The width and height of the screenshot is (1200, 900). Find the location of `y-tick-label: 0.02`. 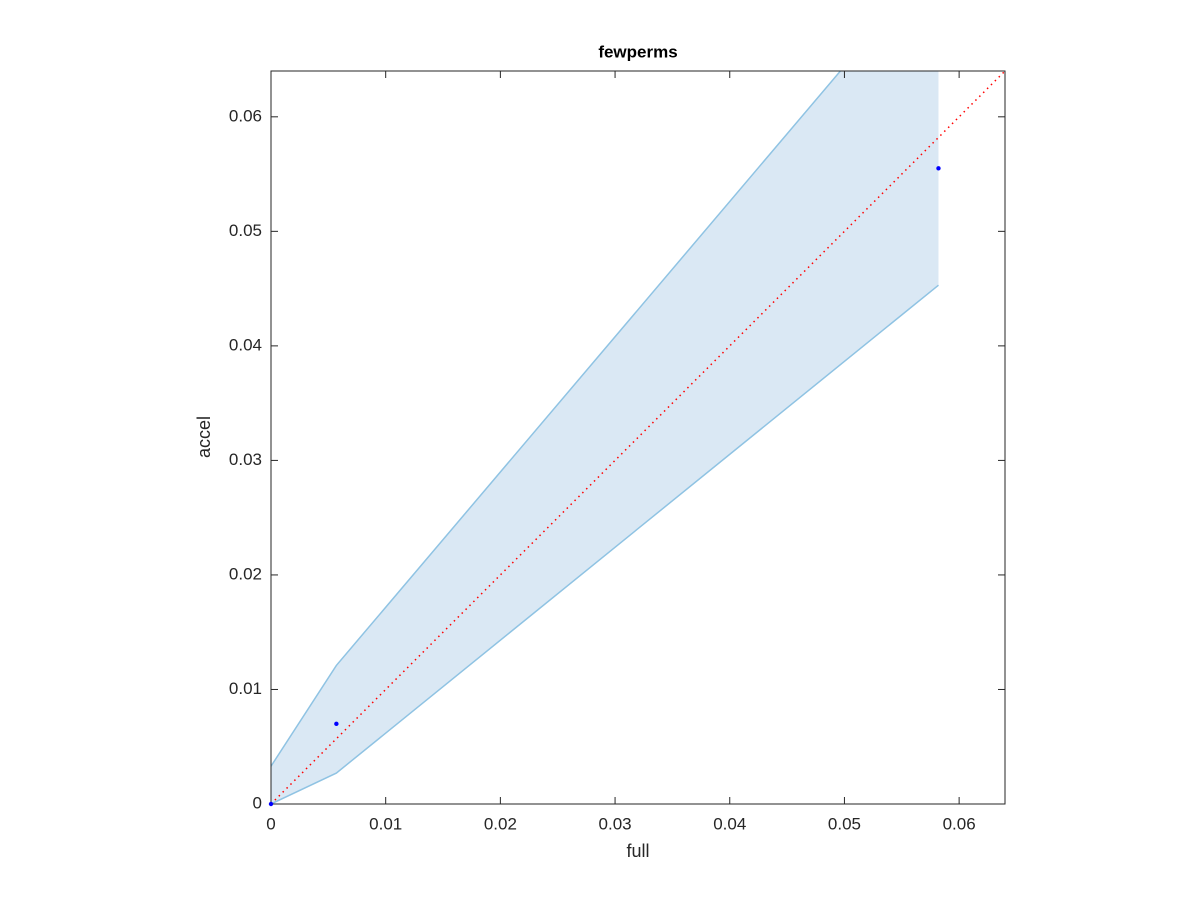

y-tick-label: 0.02 is located at coordinates (245, 573).